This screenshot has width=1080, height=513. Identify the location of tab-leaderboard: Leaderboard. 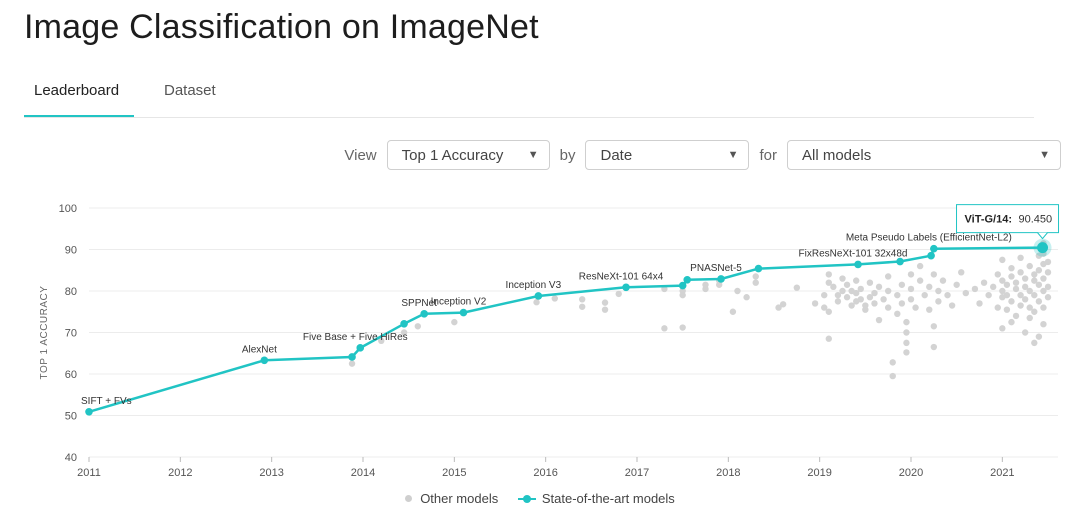
(77, 90).